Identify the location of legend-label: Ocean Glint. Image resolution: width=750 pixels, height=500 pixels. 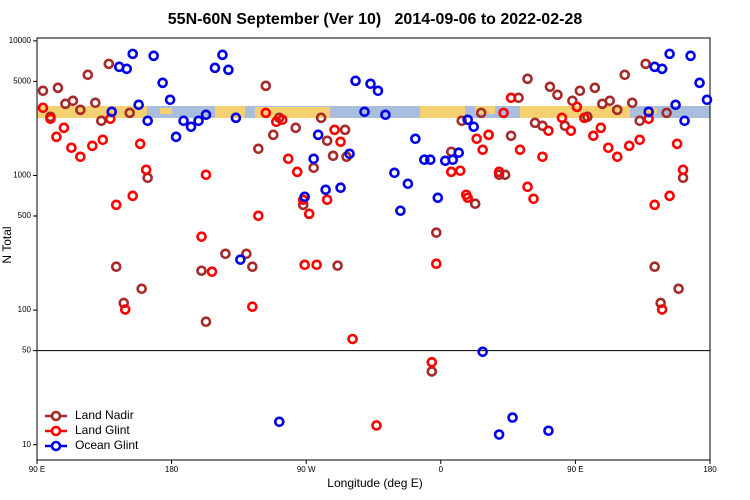
(107, 445).